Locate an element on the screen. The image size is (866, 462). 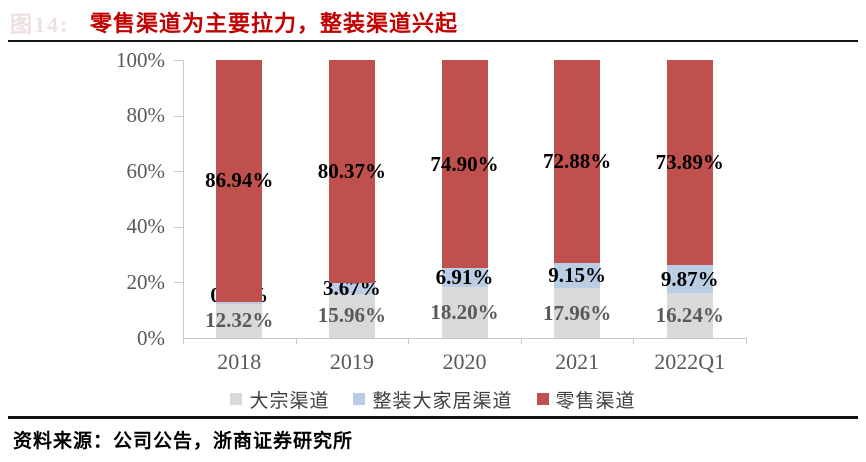
legend-item: 零售渠道 is located at coordinates (586, 399).